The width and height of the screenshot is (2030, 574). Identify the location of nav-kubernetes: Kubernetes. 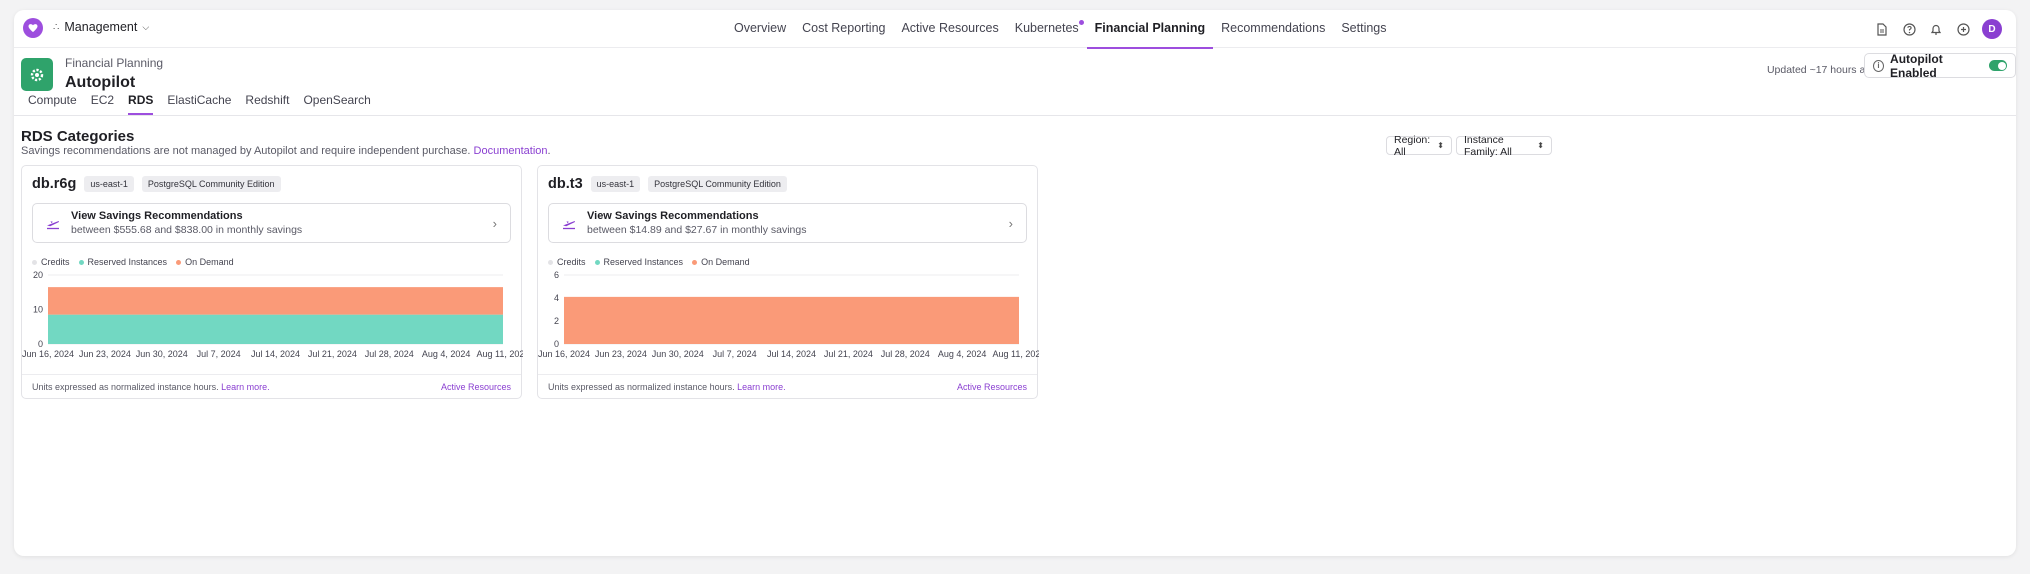
(1047, 29).